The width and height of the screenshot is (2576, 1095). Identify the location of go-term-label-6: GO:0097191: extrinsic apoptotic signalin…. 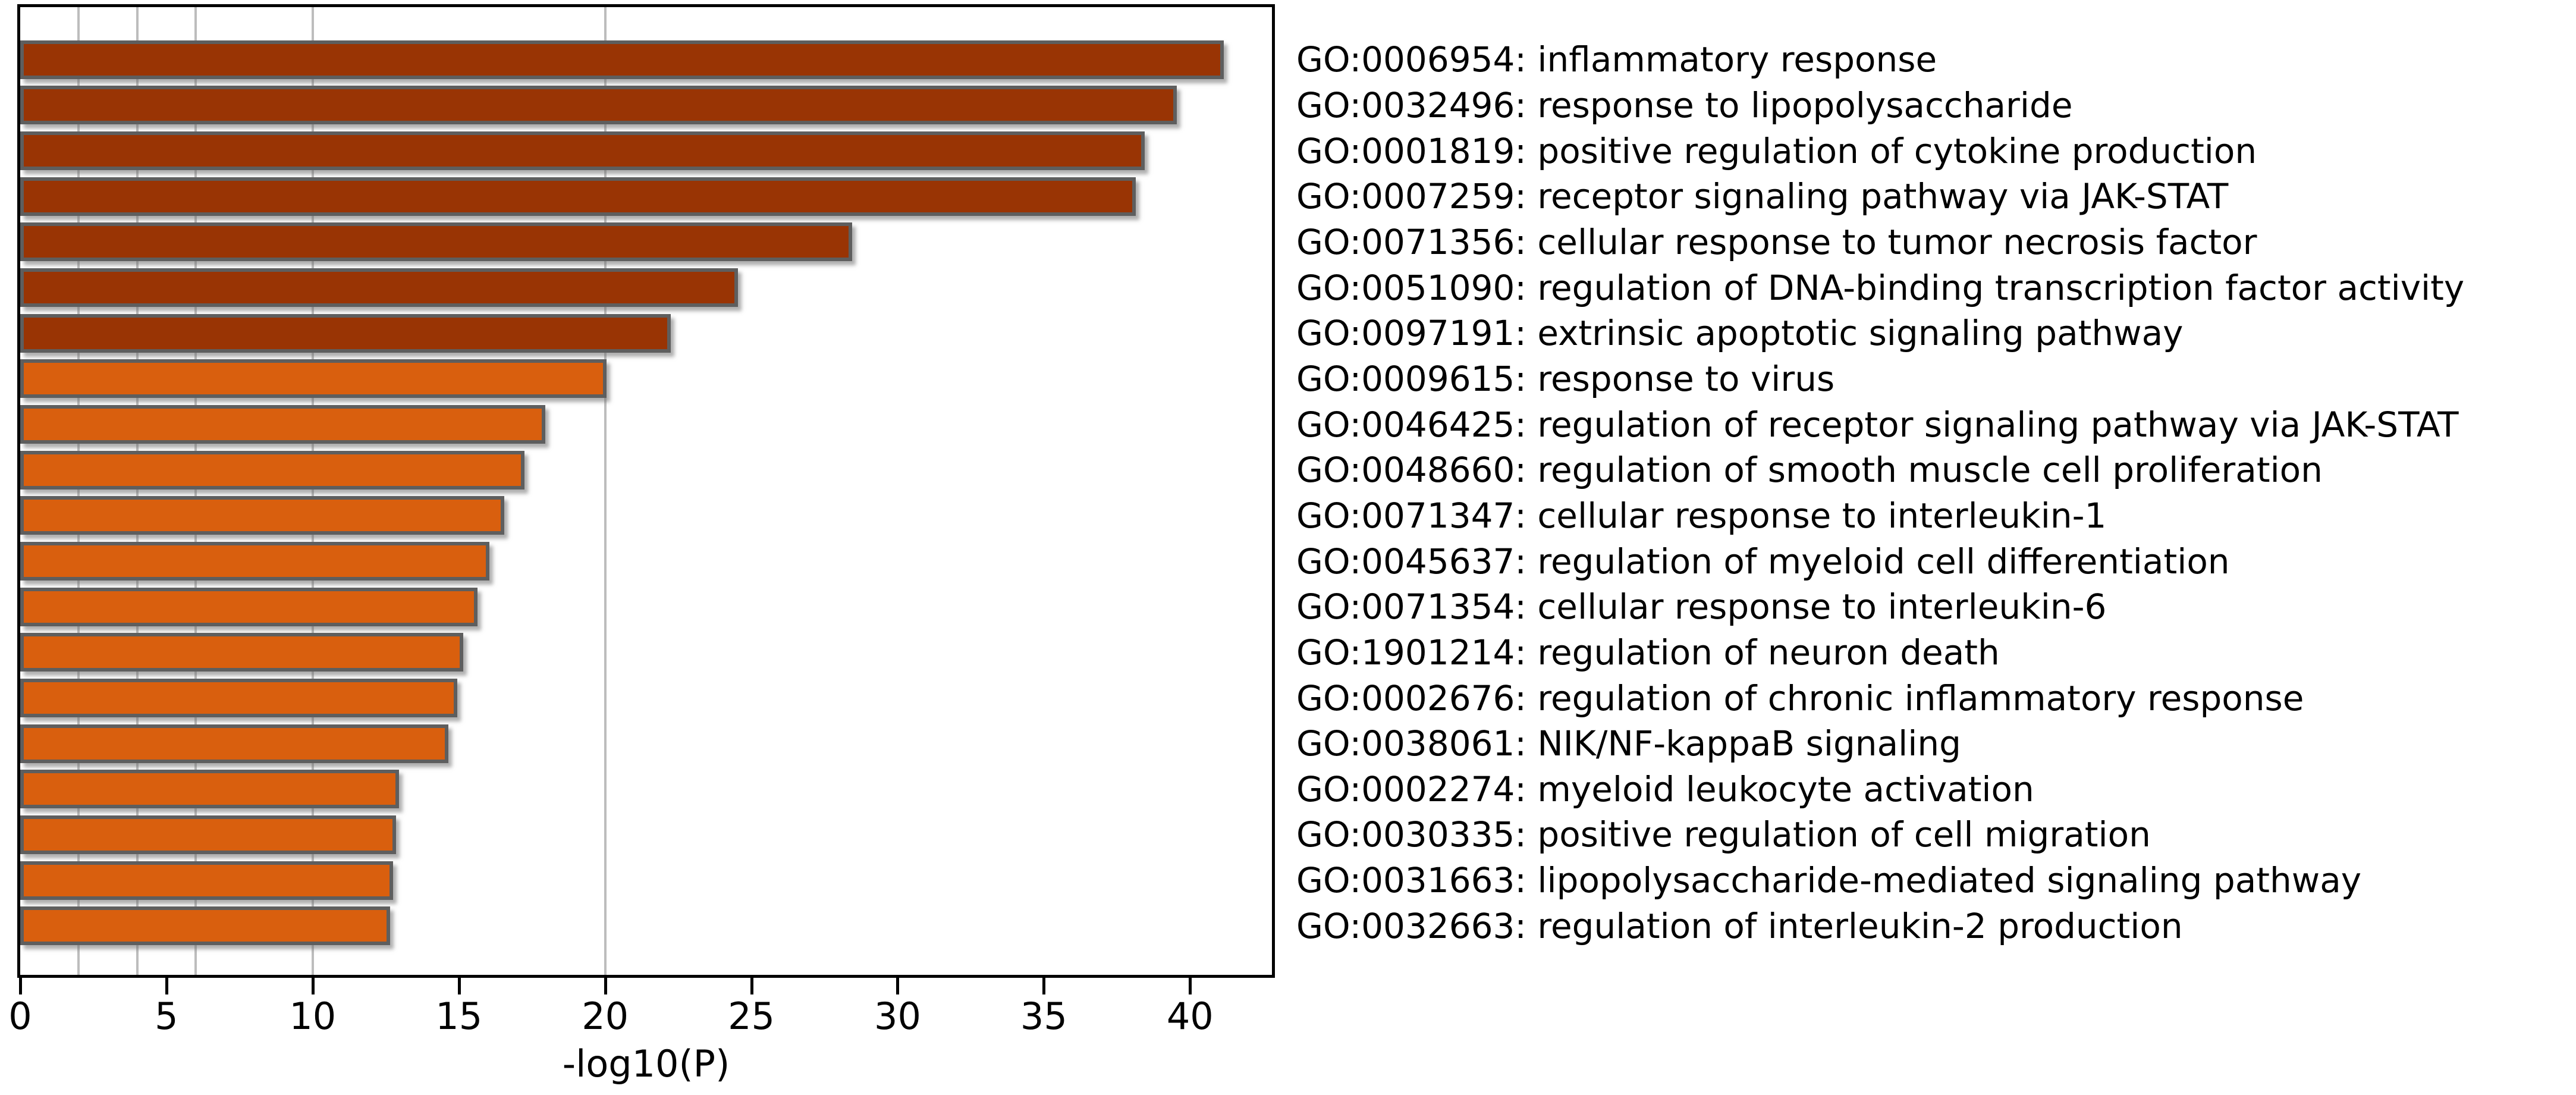
(1740, 333).